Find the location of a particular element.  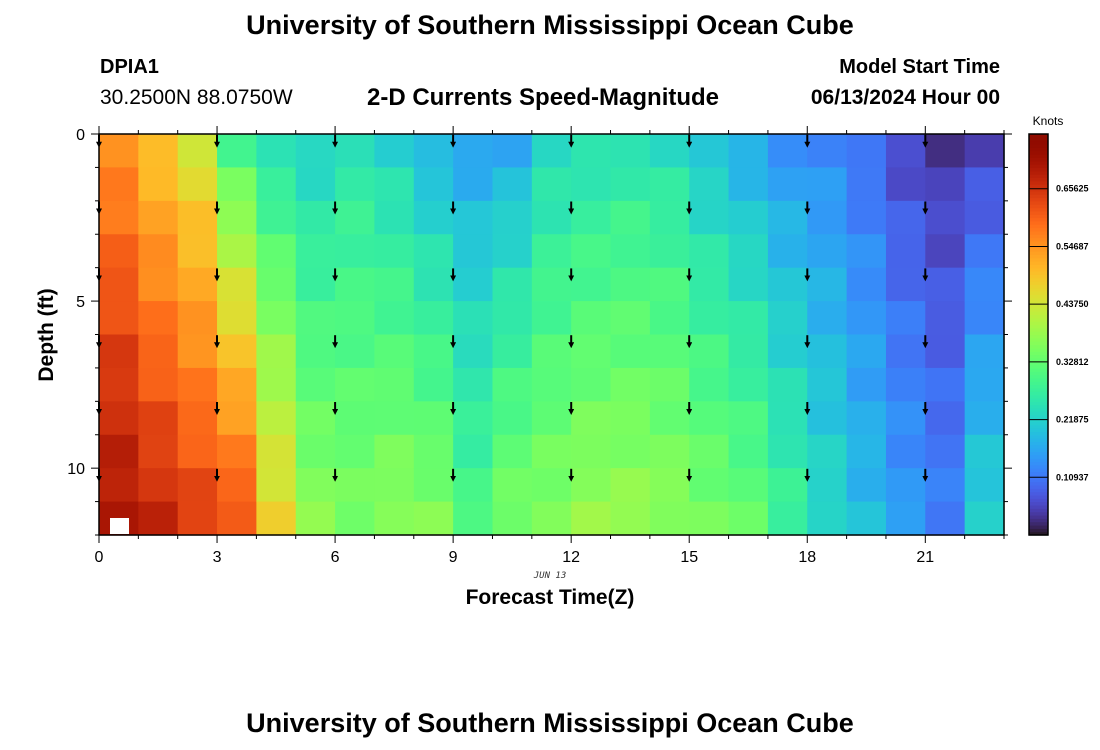

colorbar-tick-label: 0.43750 is located at coordinates (1072, 304).